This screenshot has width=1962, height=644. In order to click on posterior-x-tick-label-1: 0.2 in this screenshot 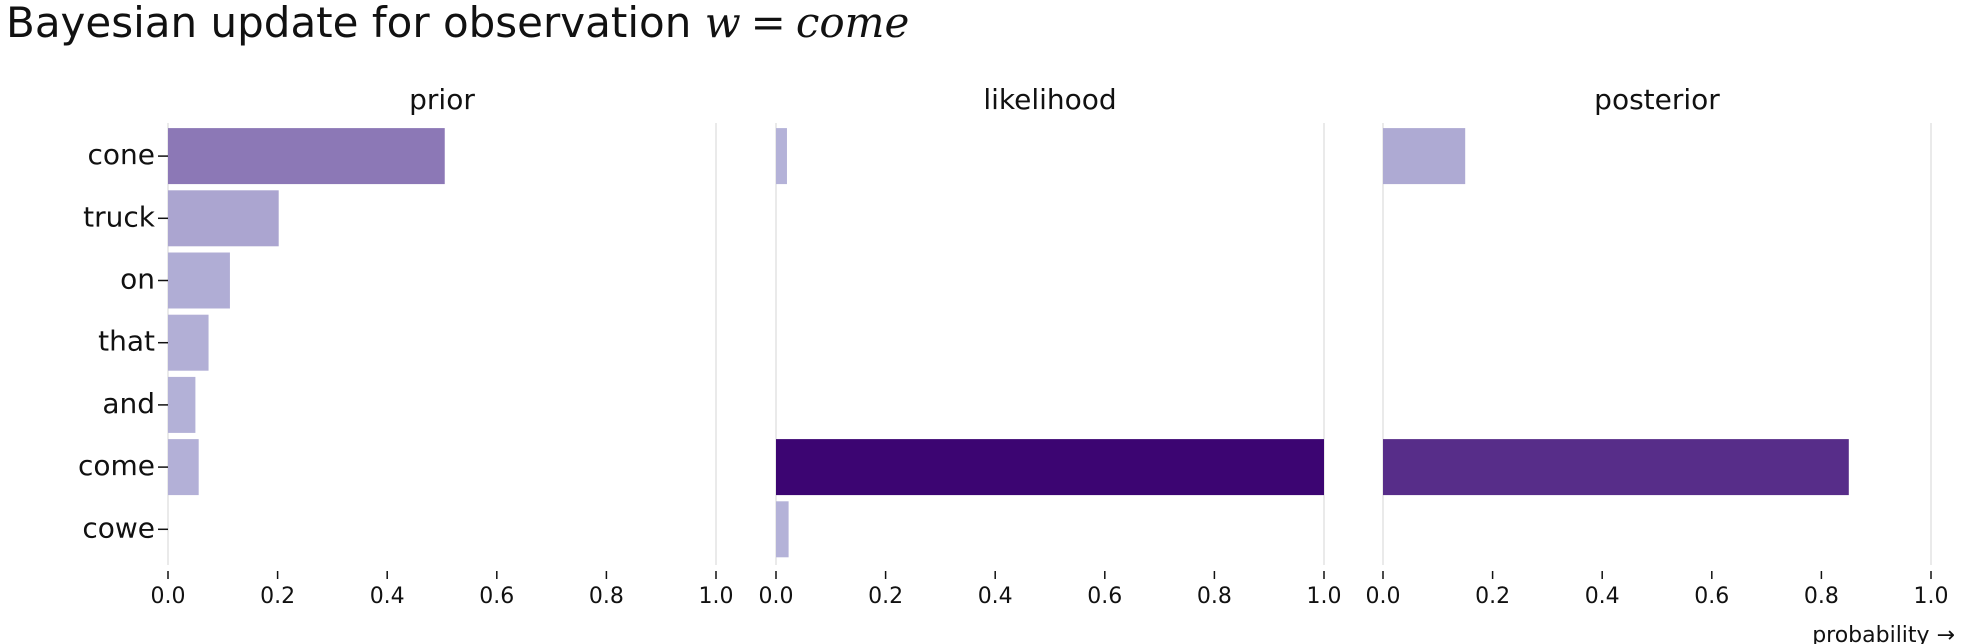, I will do `click(1492, 596)`.